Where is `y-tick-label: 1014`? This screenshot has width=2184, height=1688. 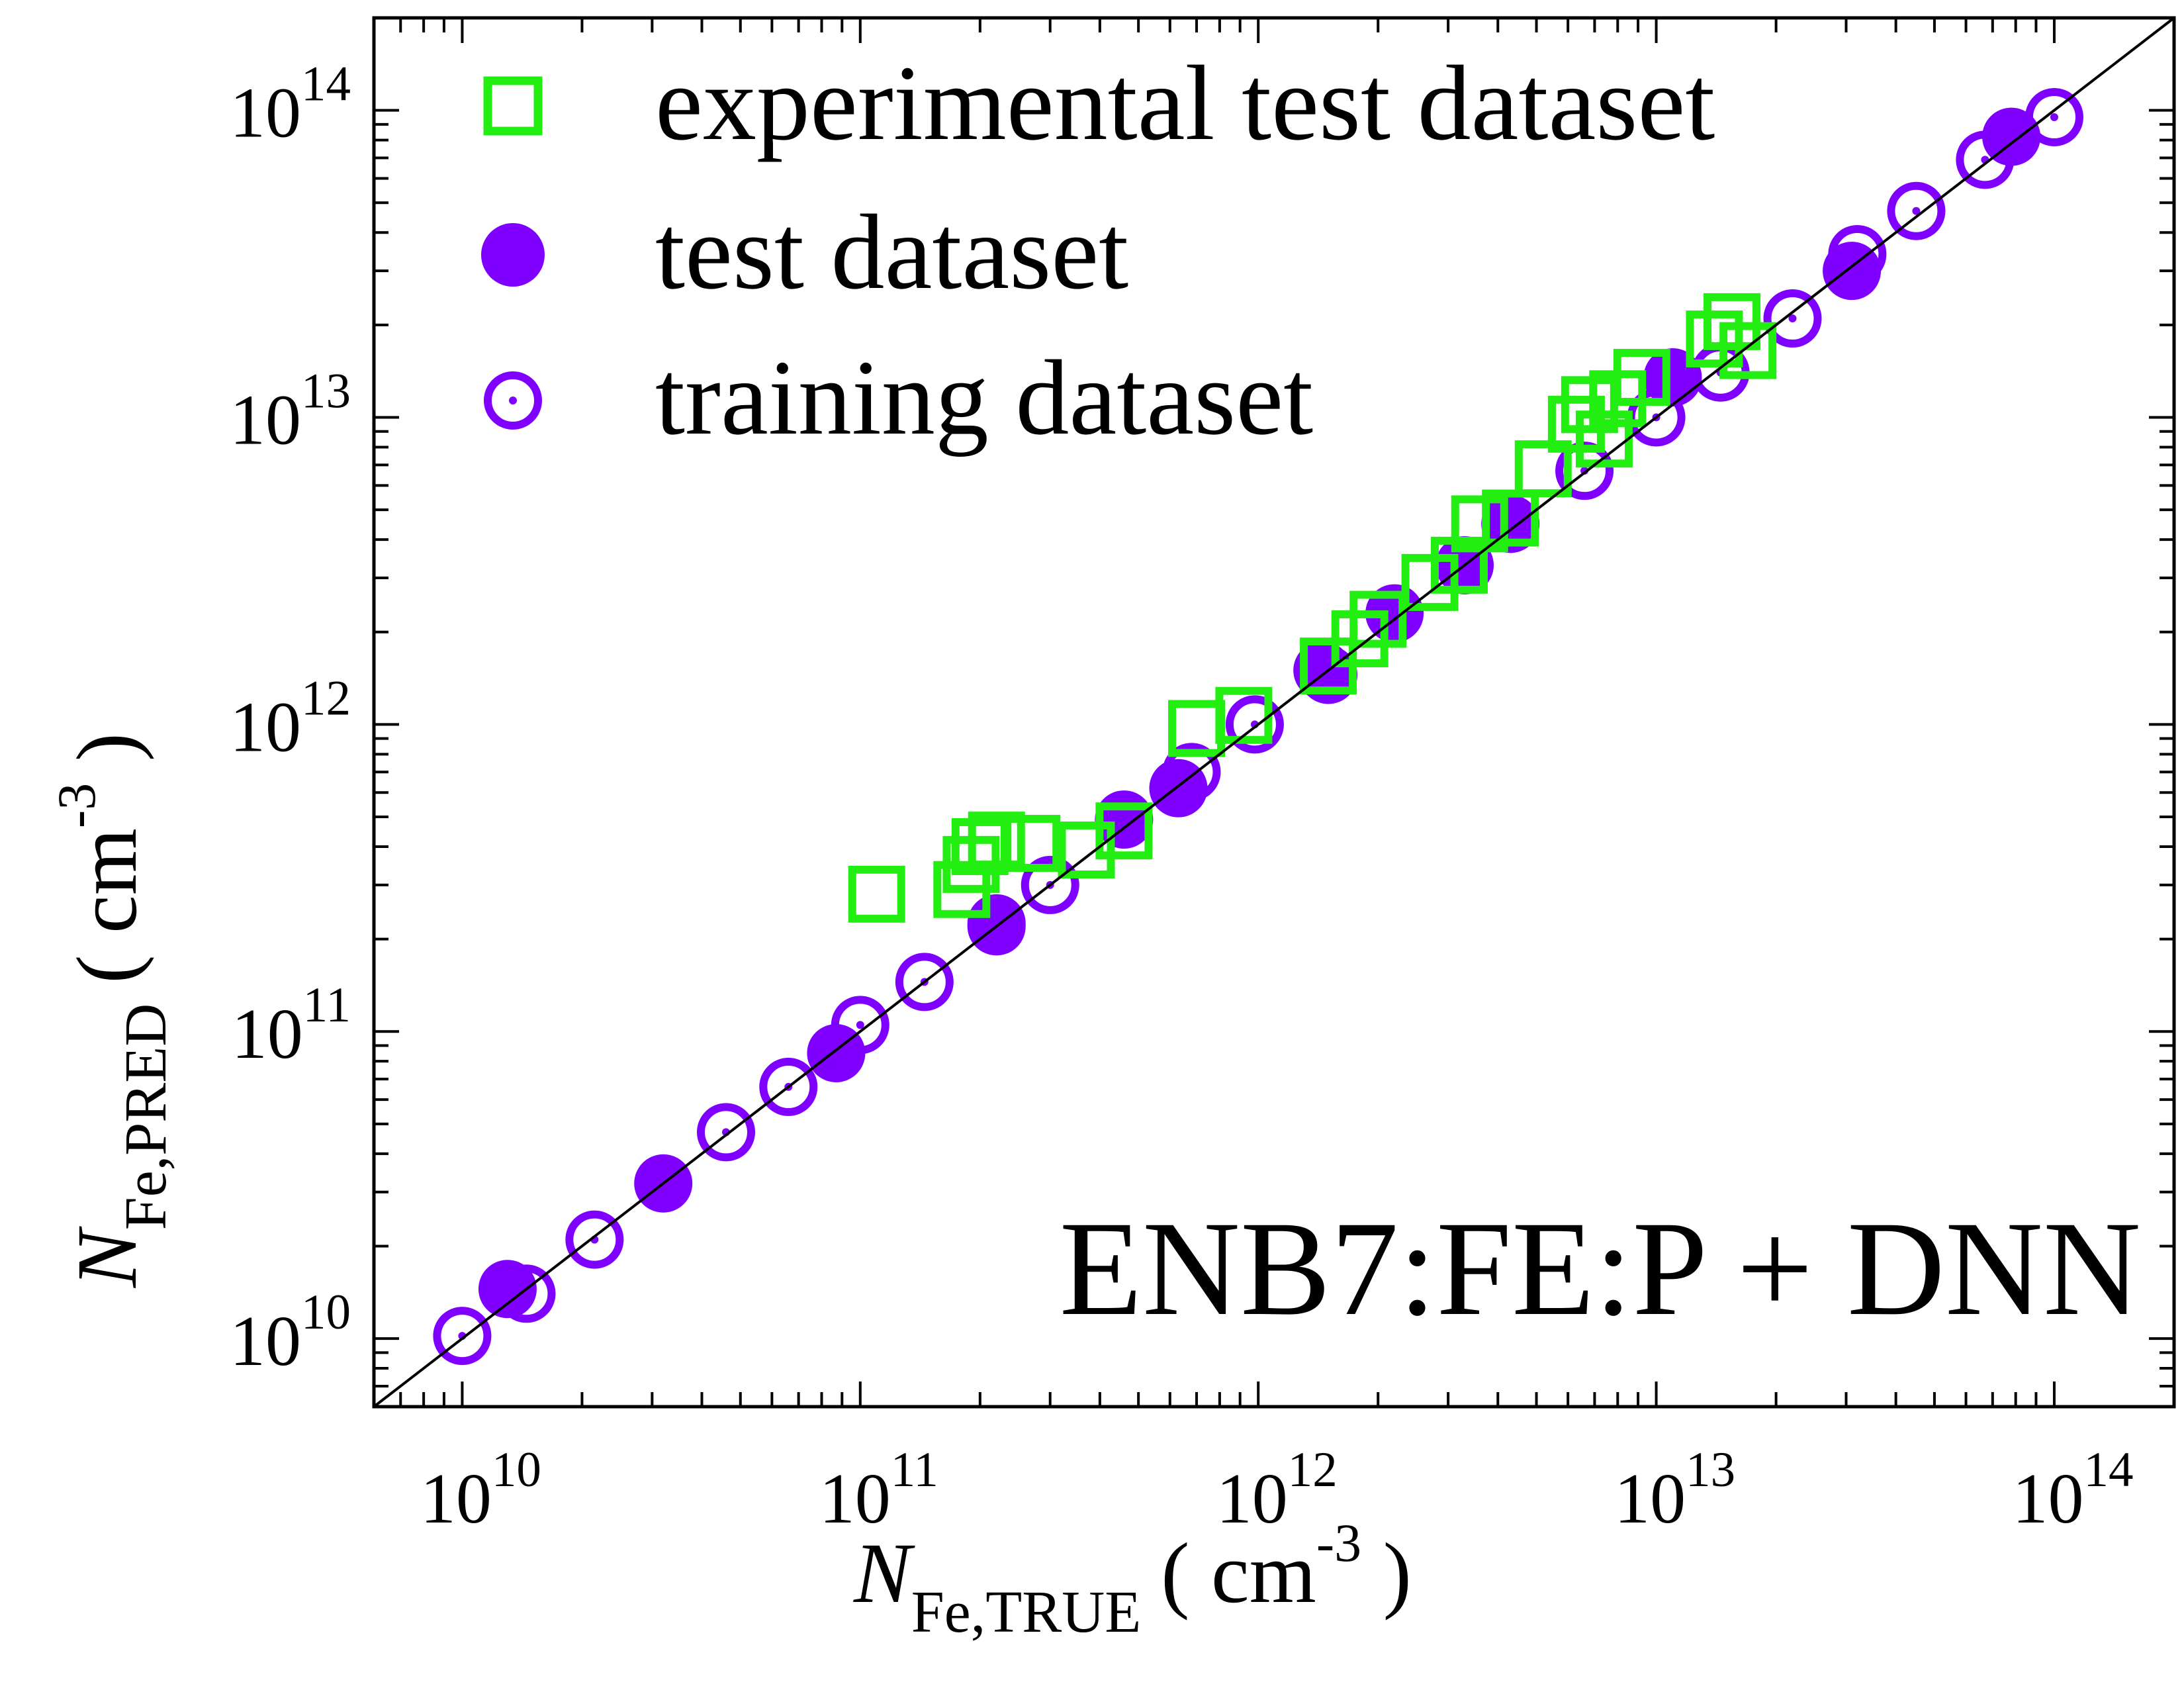
y-tick-label: 1014 is located at coordinates (290, 105).